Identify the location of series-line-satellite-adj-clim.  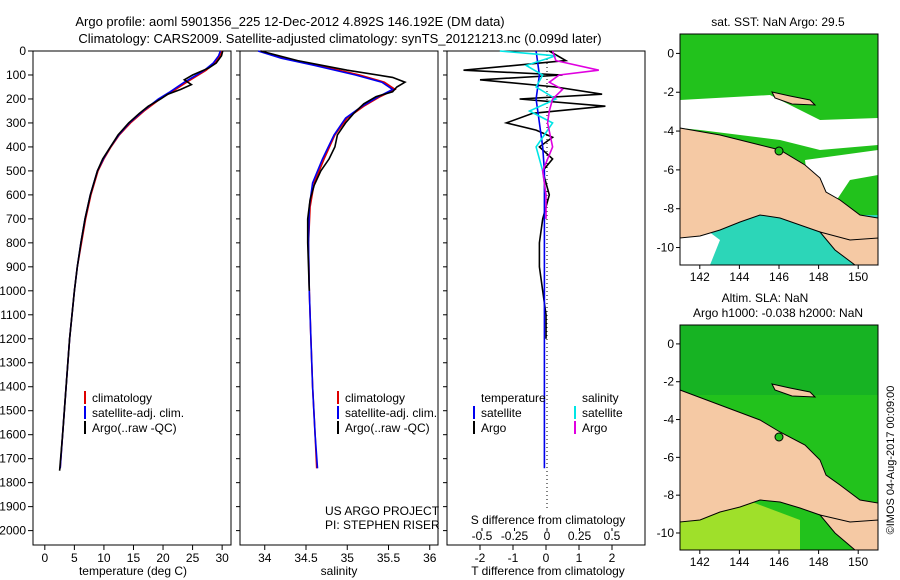
(326, 259).